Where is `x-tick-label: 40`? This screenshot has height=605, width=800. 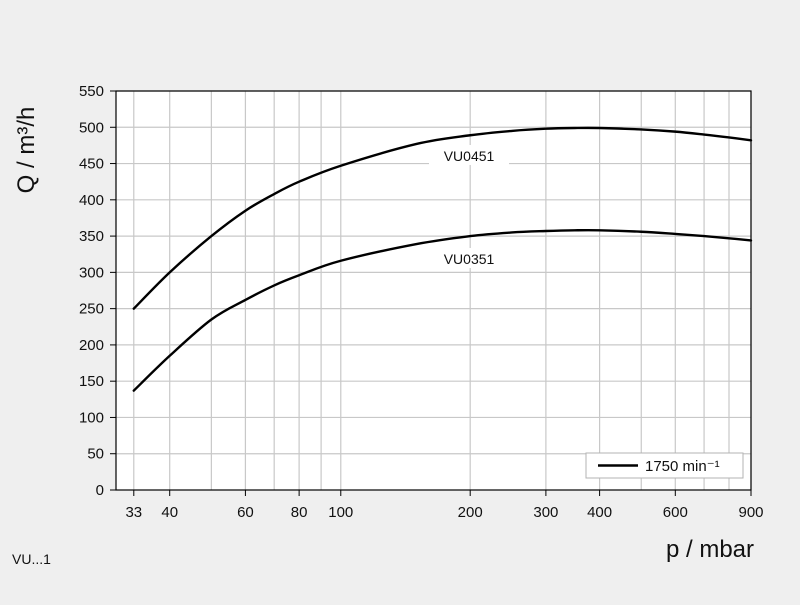
x-tick-label: 40 is located at coordinates (169, 512).